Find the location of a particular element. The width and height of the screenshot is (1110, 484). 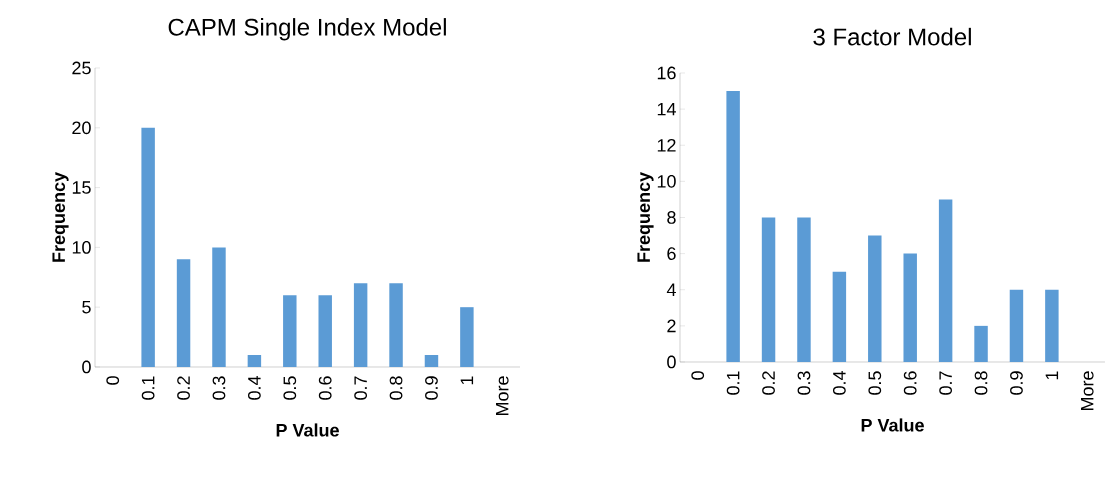

chart-title: 3 Factor Model is located at coordinates (892, 36).